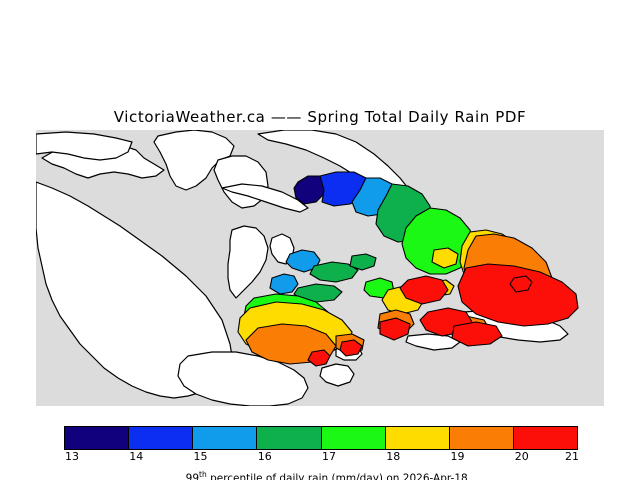 Image resolution: width=640 pixels, height=480 pixels. Describe the element at coordinates (393, 456) in the screenshot. I see `colorbar-tick-18: 18` at that location.